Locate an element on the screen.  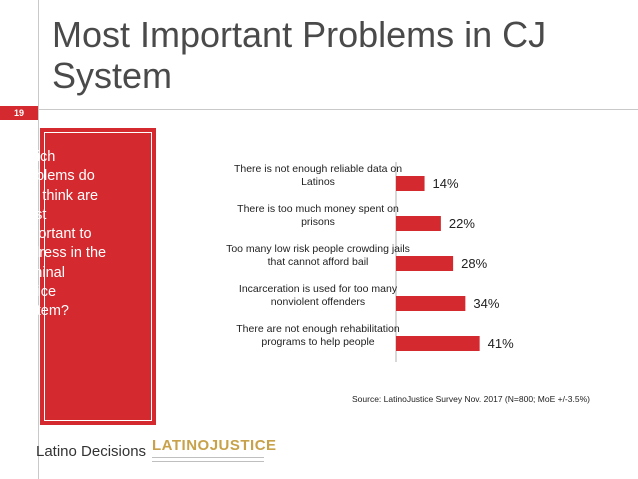
left-rule is located at coordinates (38, 239).